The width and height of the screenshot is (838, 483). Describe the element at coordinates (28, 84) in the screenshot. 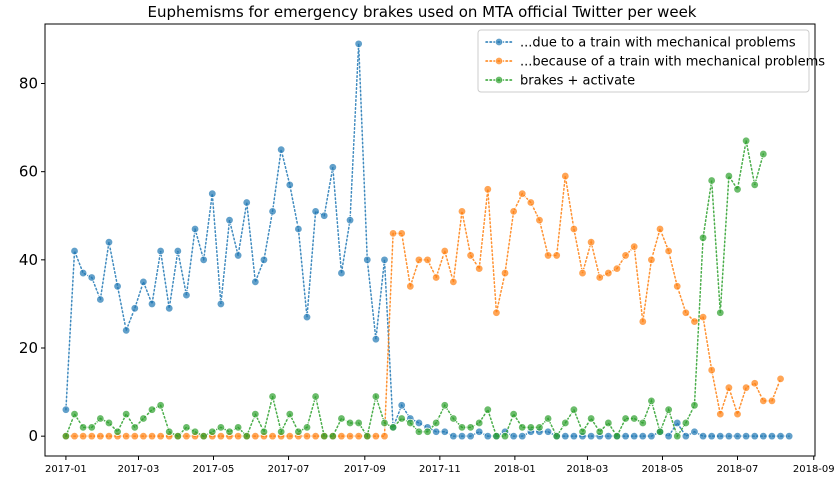

I see `y-tick-label: 80` at that location.